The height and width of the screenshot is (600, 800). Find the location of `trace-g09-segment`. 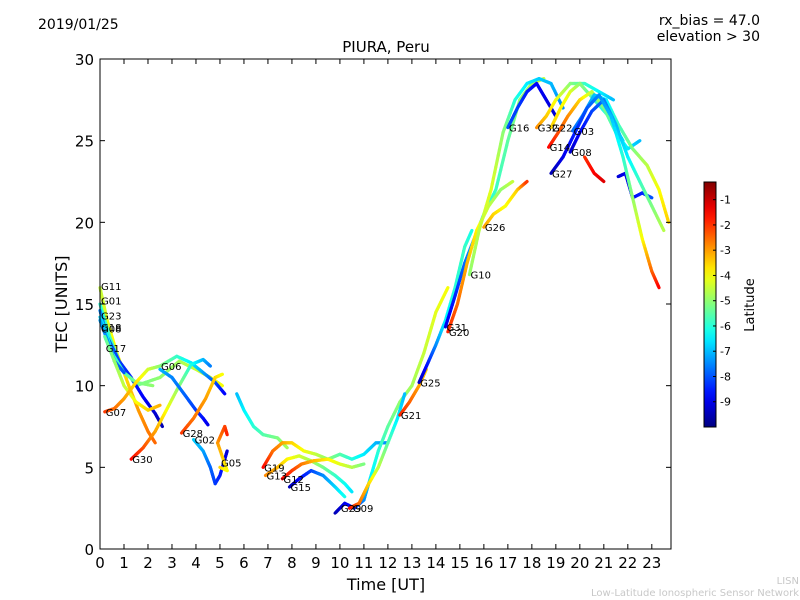

trace-g09-segment is located at coordinates (404, 395).